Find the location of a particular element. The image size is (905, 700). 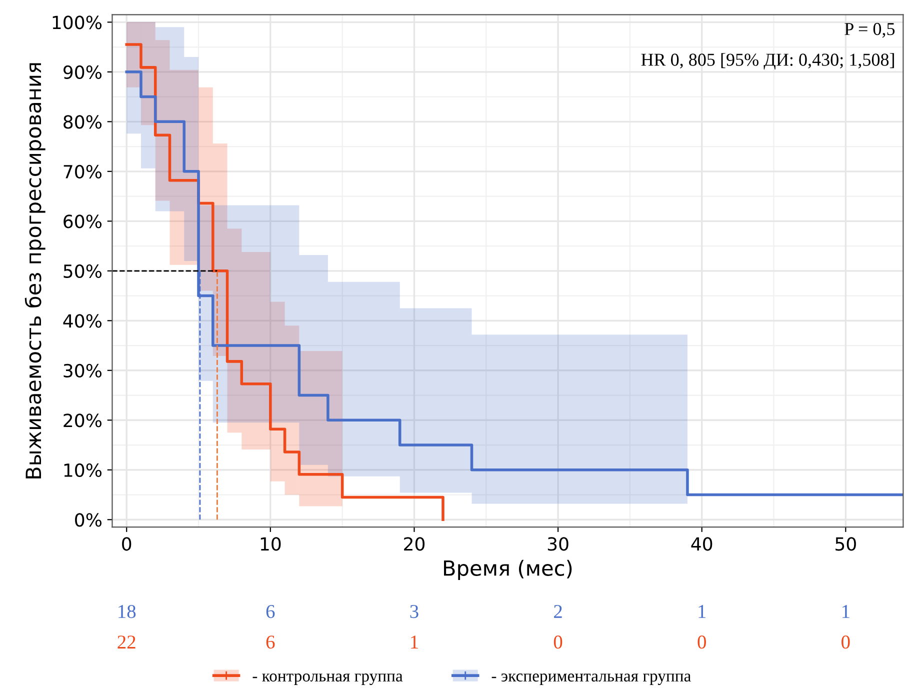

x-tick-label: 50 is located at coordinates (846, 544).